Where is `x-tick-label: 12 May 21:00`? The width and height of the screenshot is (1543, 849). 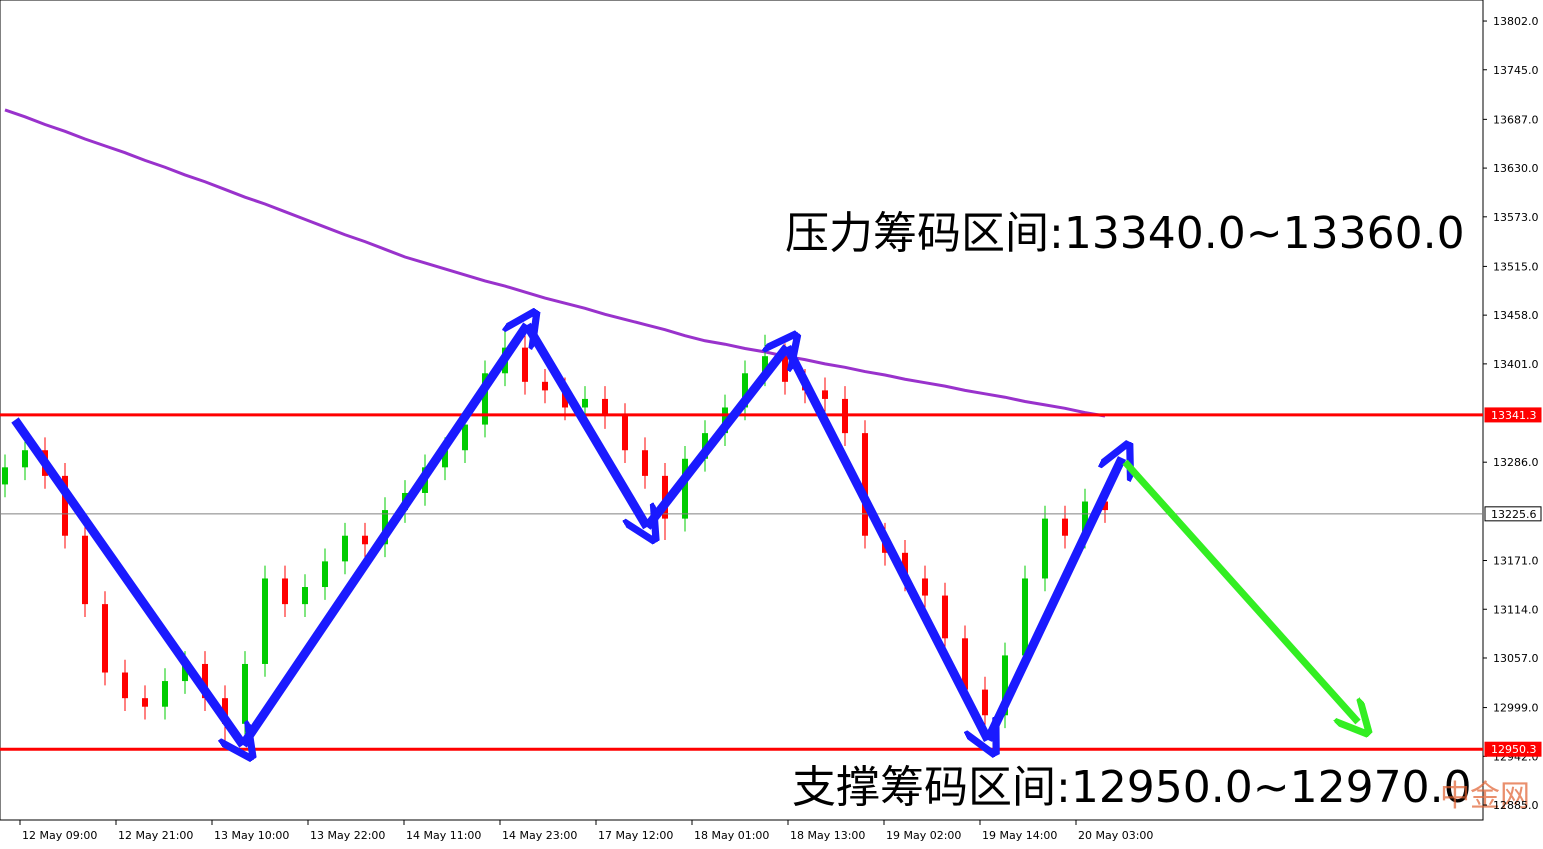
x-tick-label: 12 May 21:00 is located at coordinates (155, 835).